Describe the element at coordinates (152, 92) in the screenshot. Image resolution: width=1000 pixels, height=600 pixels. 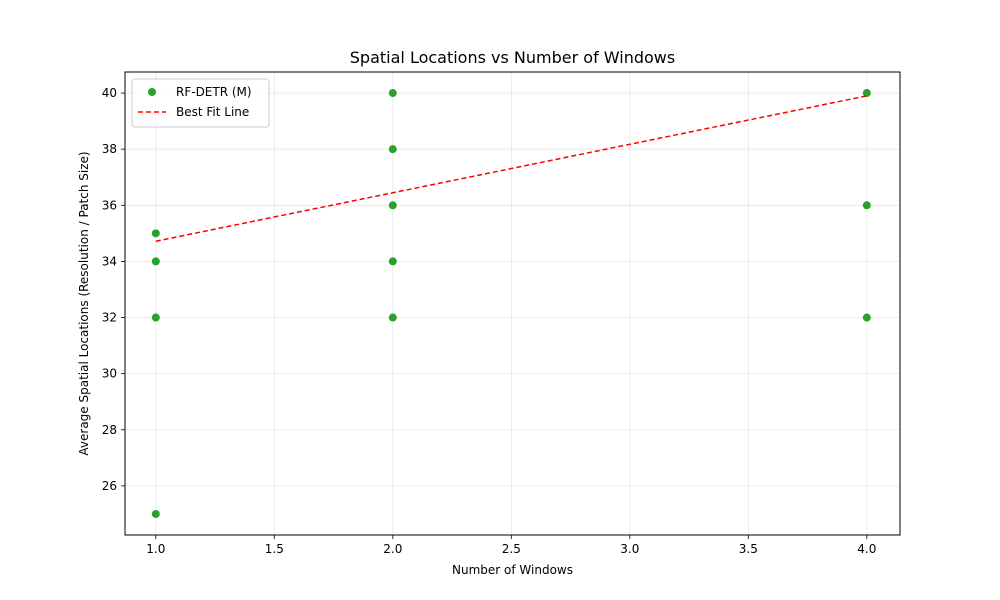
I see `legend-marker-scatter` at that location.